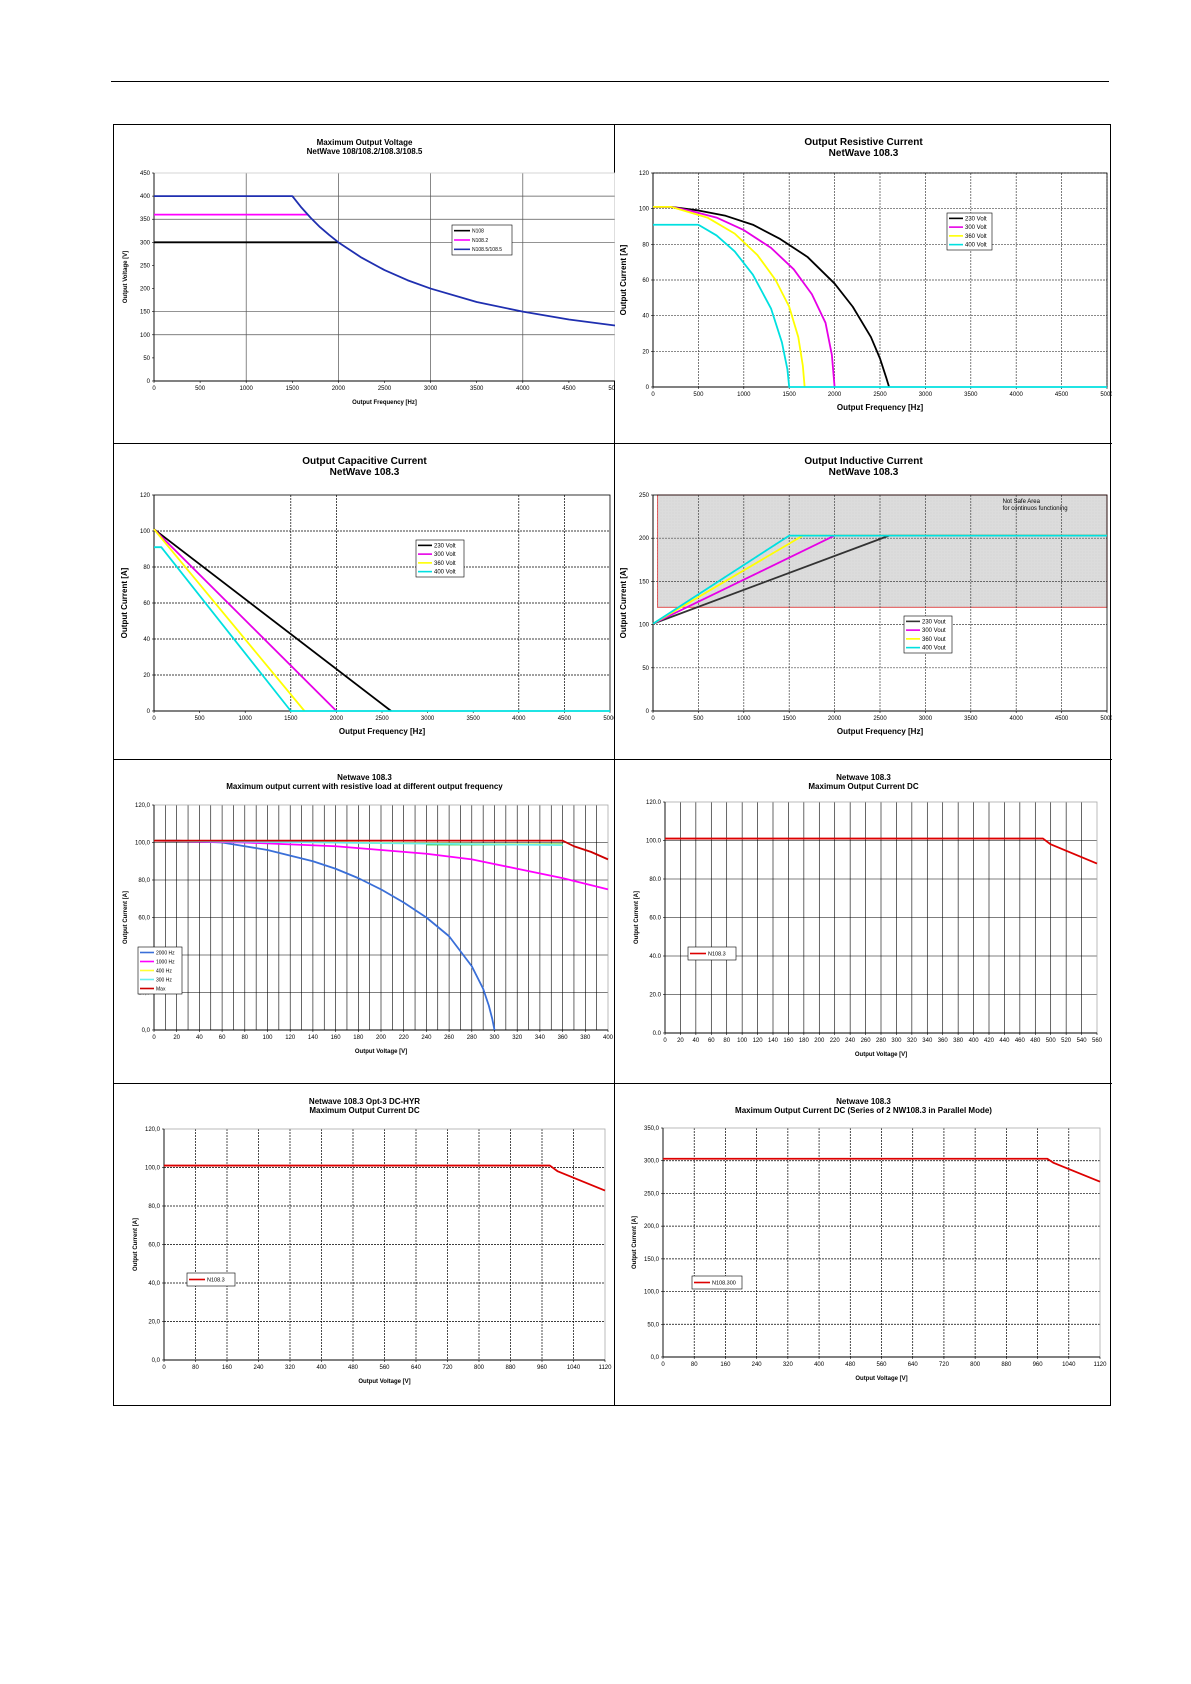  I want to click on x-tick-label: 720, so click(944, 1365).